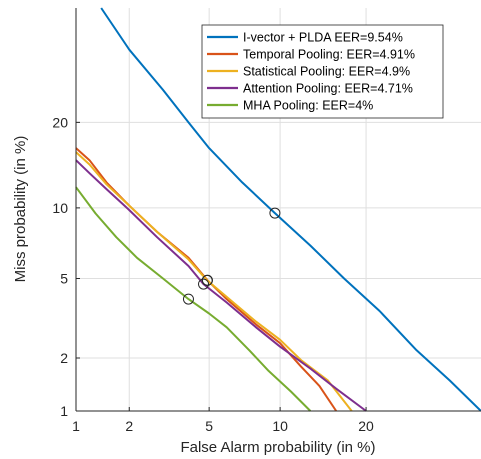 The height and width of the screenshot is (459, 481). What do you see at coordinates (20, 209) in the screenshot?
I see `y-axis-title: Miss probability (in %)` at bounding box center [20, 209].